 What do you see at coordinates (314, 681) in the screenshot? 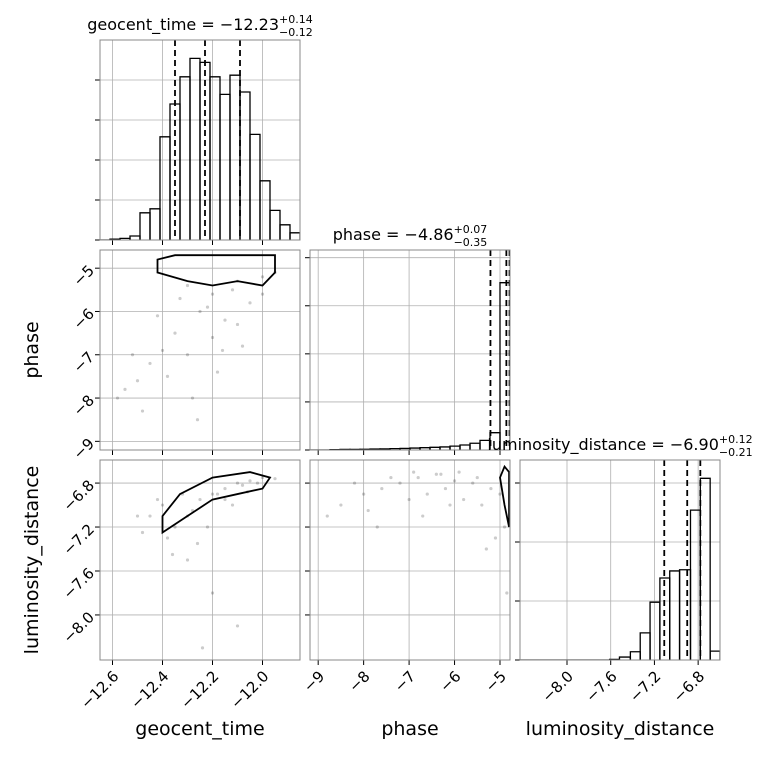
I see `x-tick-label: −9` at bounding box center [314, 681].